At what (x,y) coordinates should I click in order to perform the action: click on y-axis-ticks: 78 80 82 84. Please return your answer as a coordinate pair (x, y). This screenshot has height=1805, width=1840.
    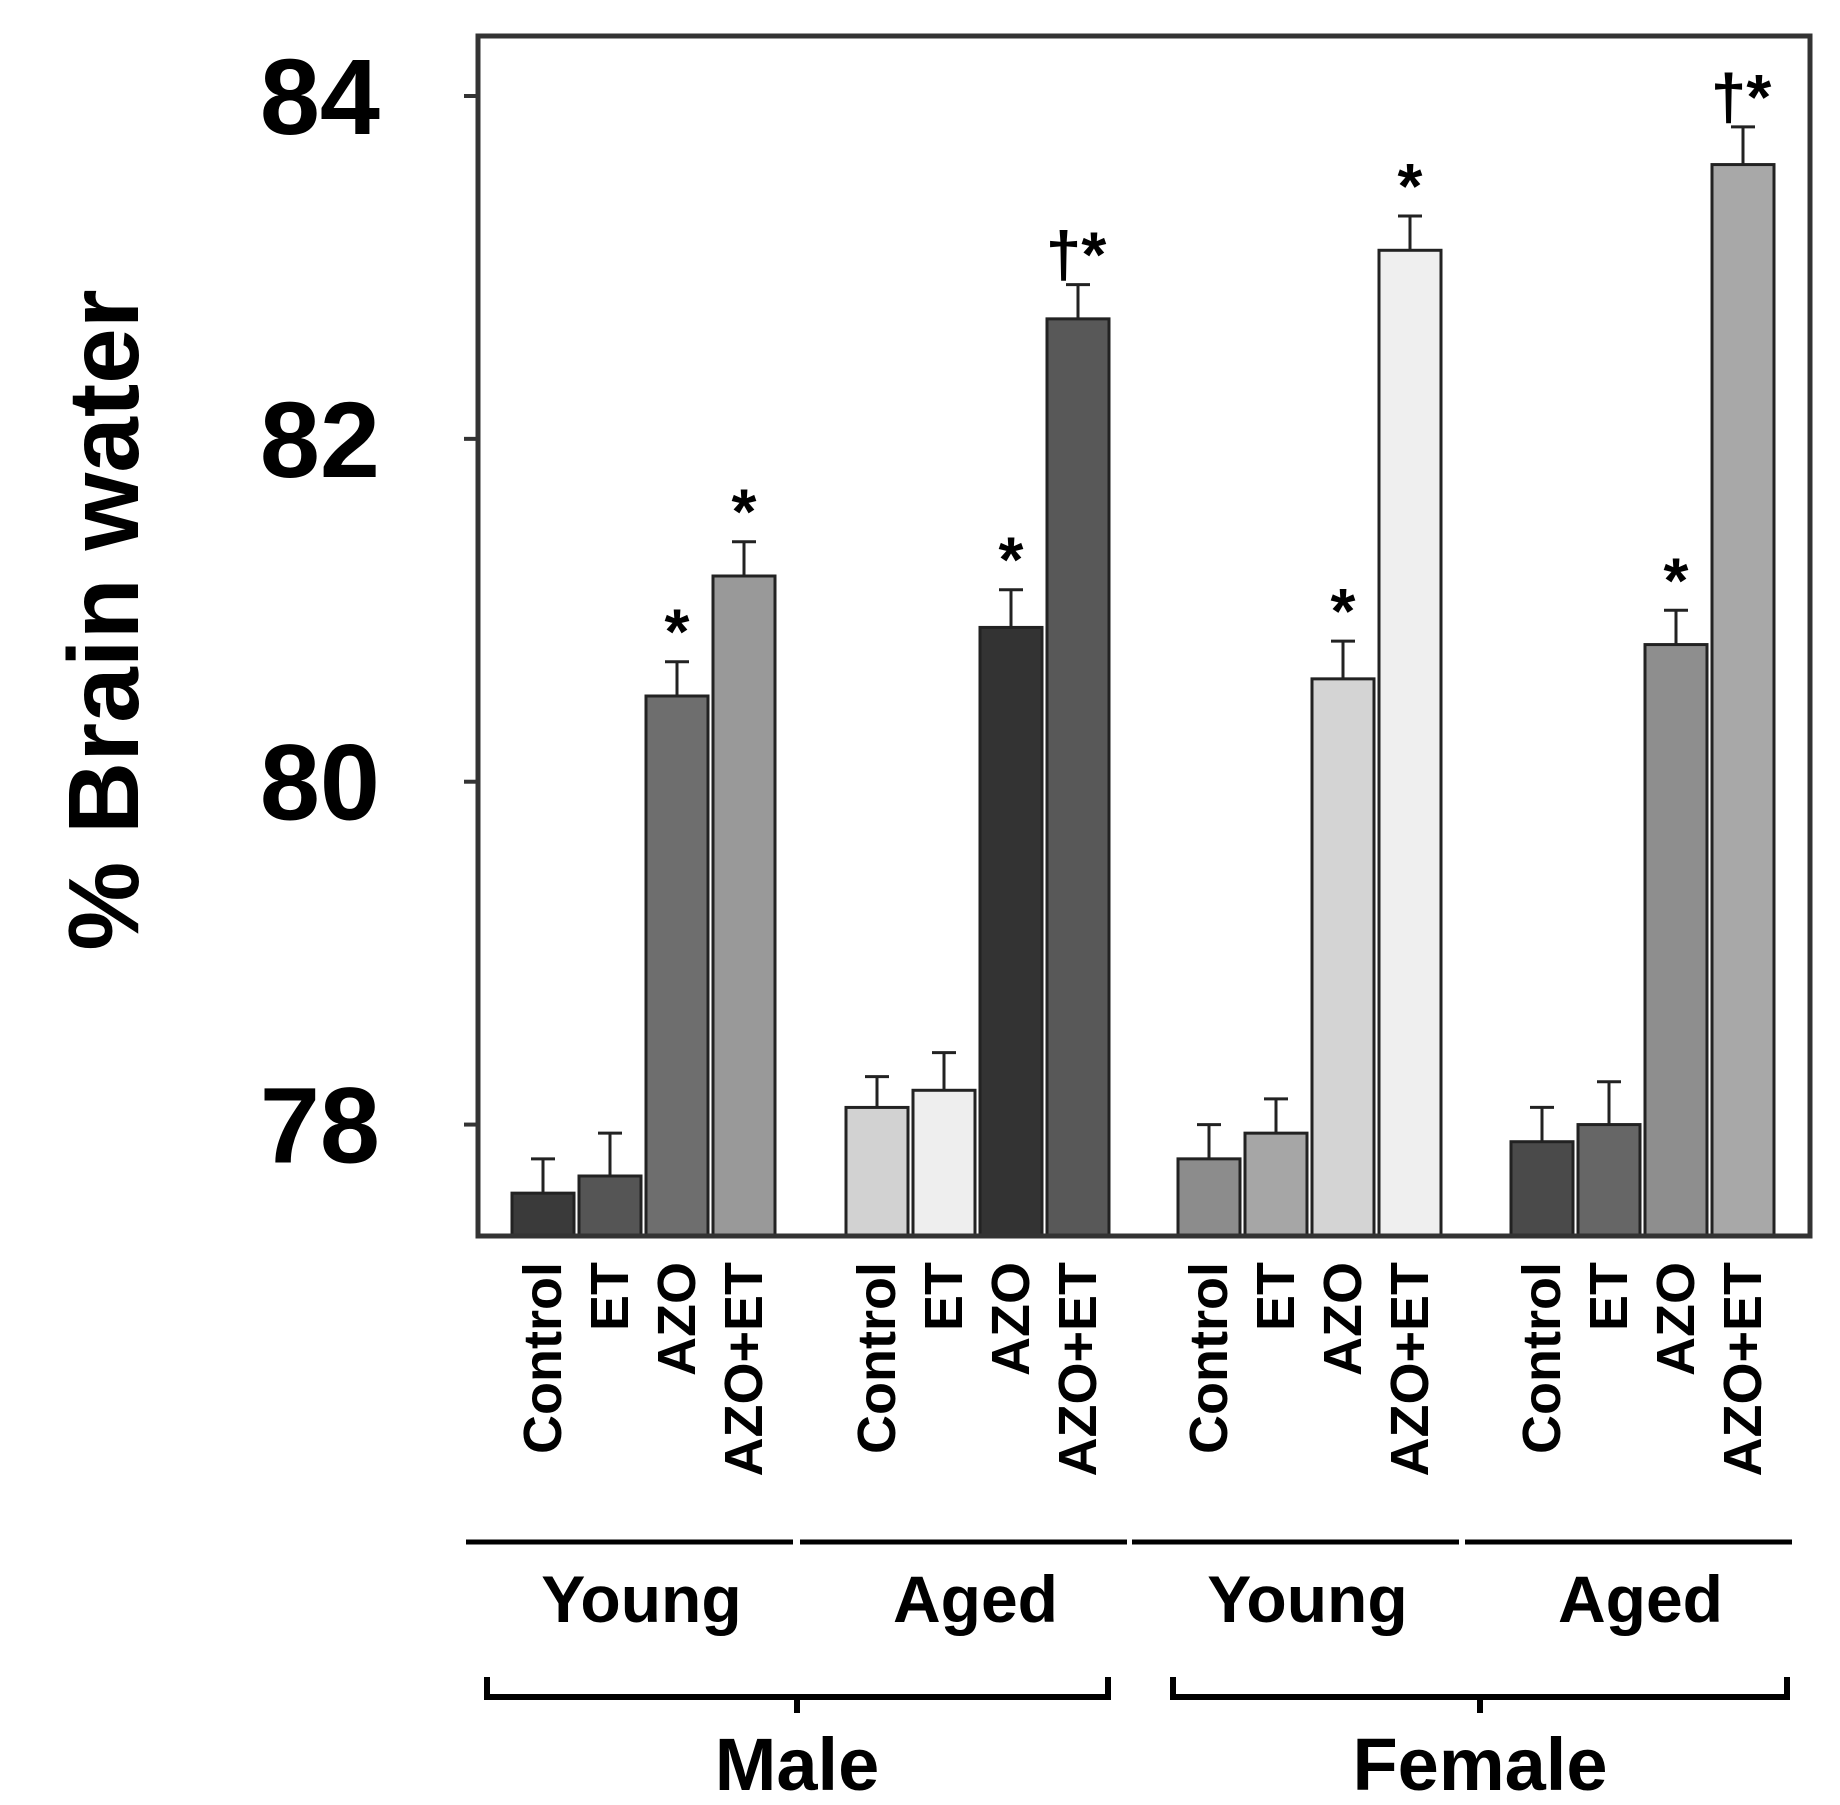
    Looking at the image, I should click on (369, 611).